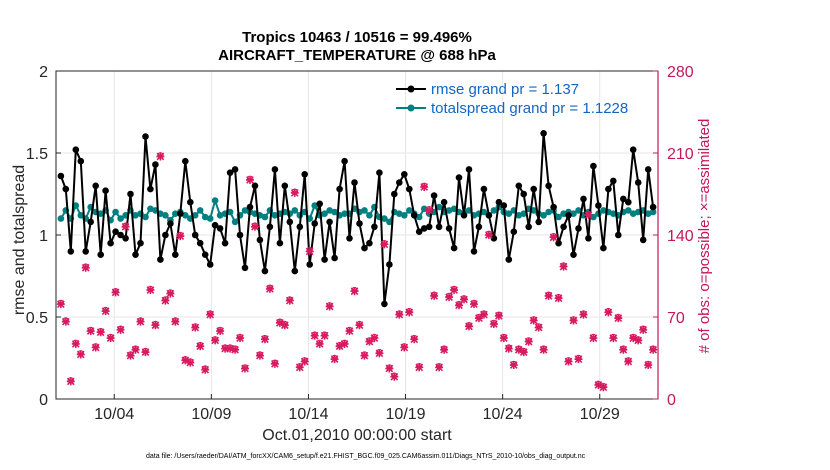 Image resolution: width=830 pixels, height=470 pixels. What do you see at coordinates (680, 72) in the screenshot?
I see `y-right-tick-label-4: 280` at bounding box center [680, 72].